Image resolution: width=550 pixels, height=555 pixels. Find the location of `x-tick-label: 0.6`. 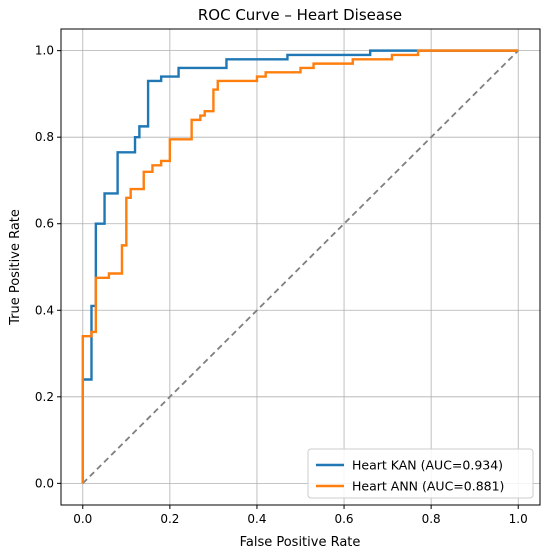

x-tick-label: 0.6 is located at coordinates (343, 519).